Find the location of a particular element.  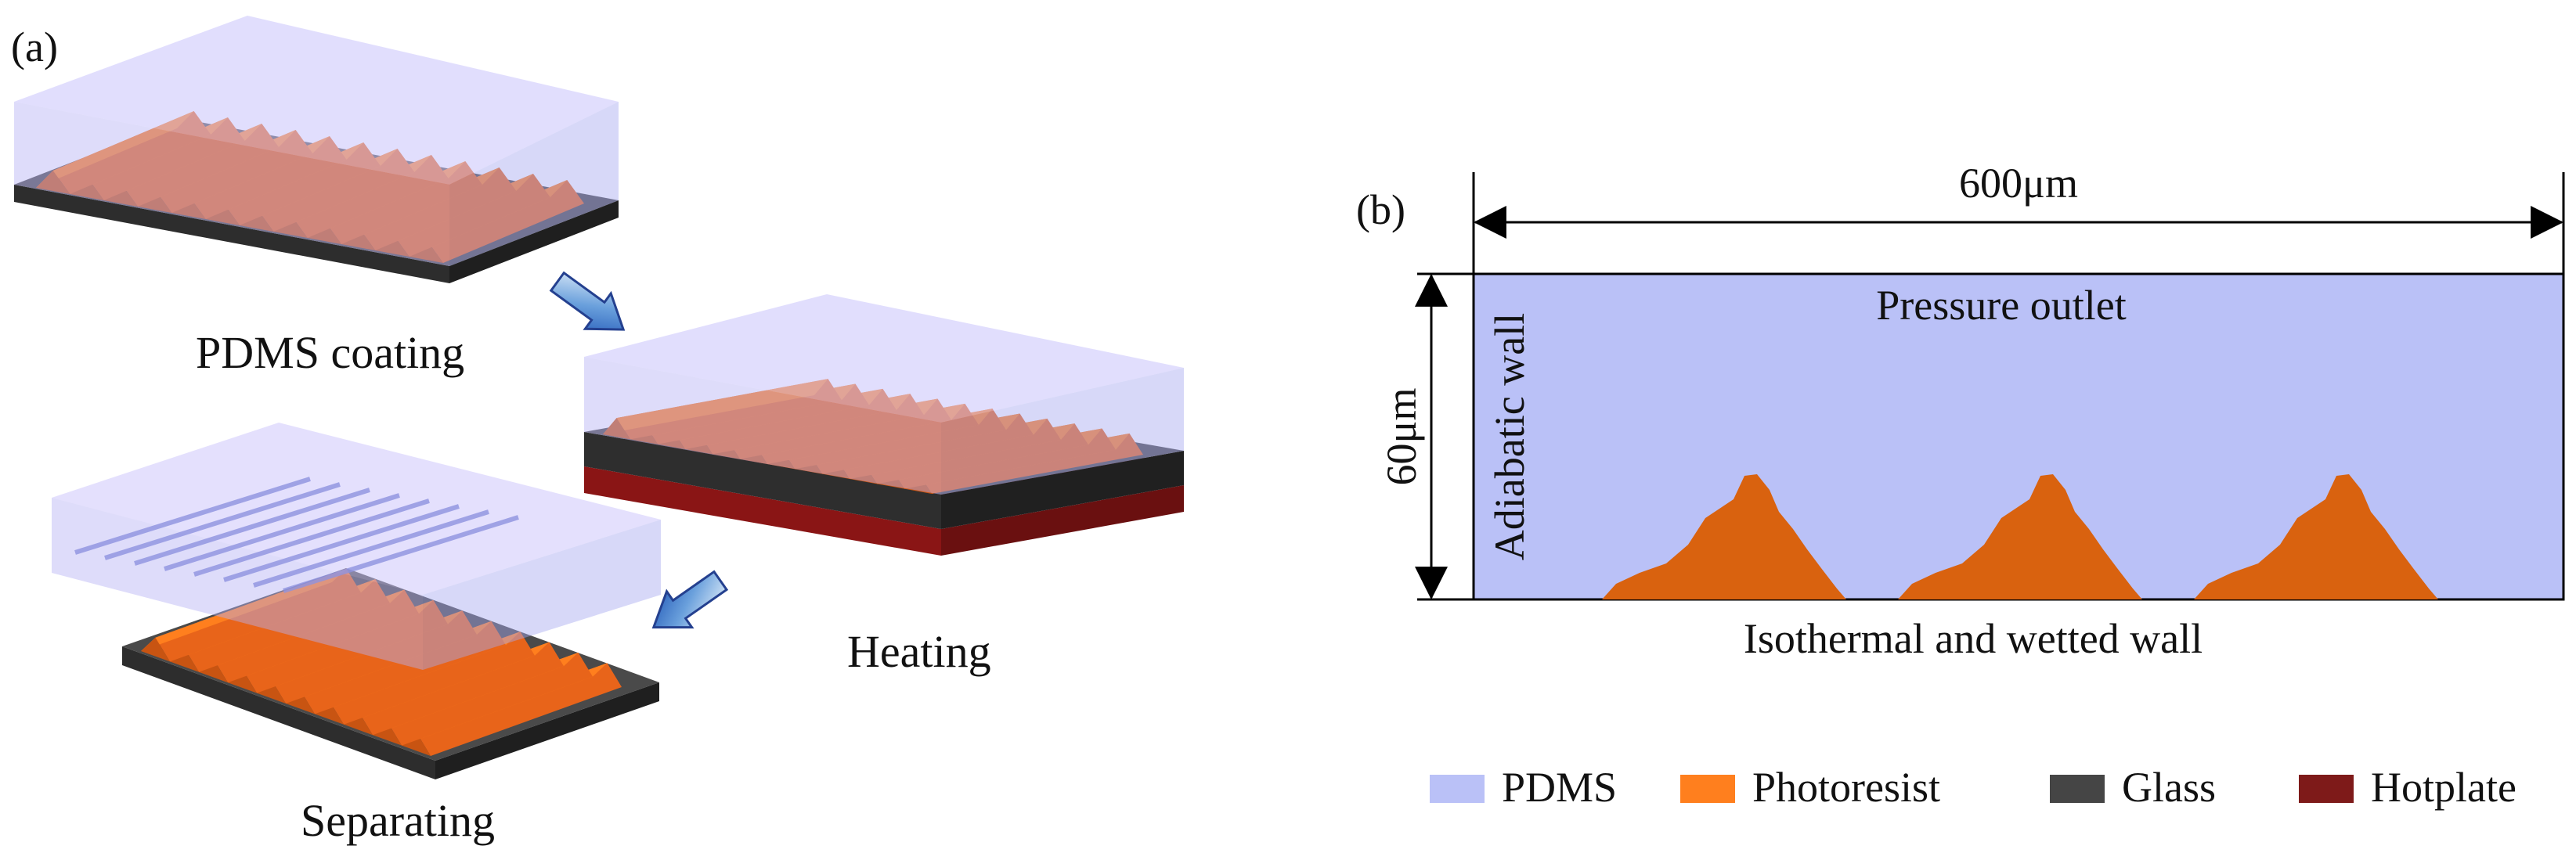

separating-pdms-right is located at coordinates (542, 595).